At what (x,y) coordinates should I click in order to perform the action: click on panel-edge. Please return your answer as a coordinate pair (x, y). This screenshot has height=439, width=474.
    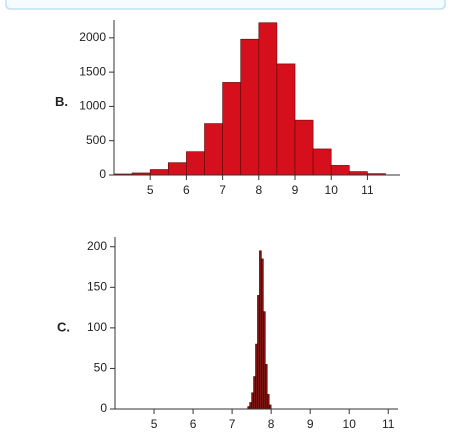
    Looking at the image, I should click on (225, 5).